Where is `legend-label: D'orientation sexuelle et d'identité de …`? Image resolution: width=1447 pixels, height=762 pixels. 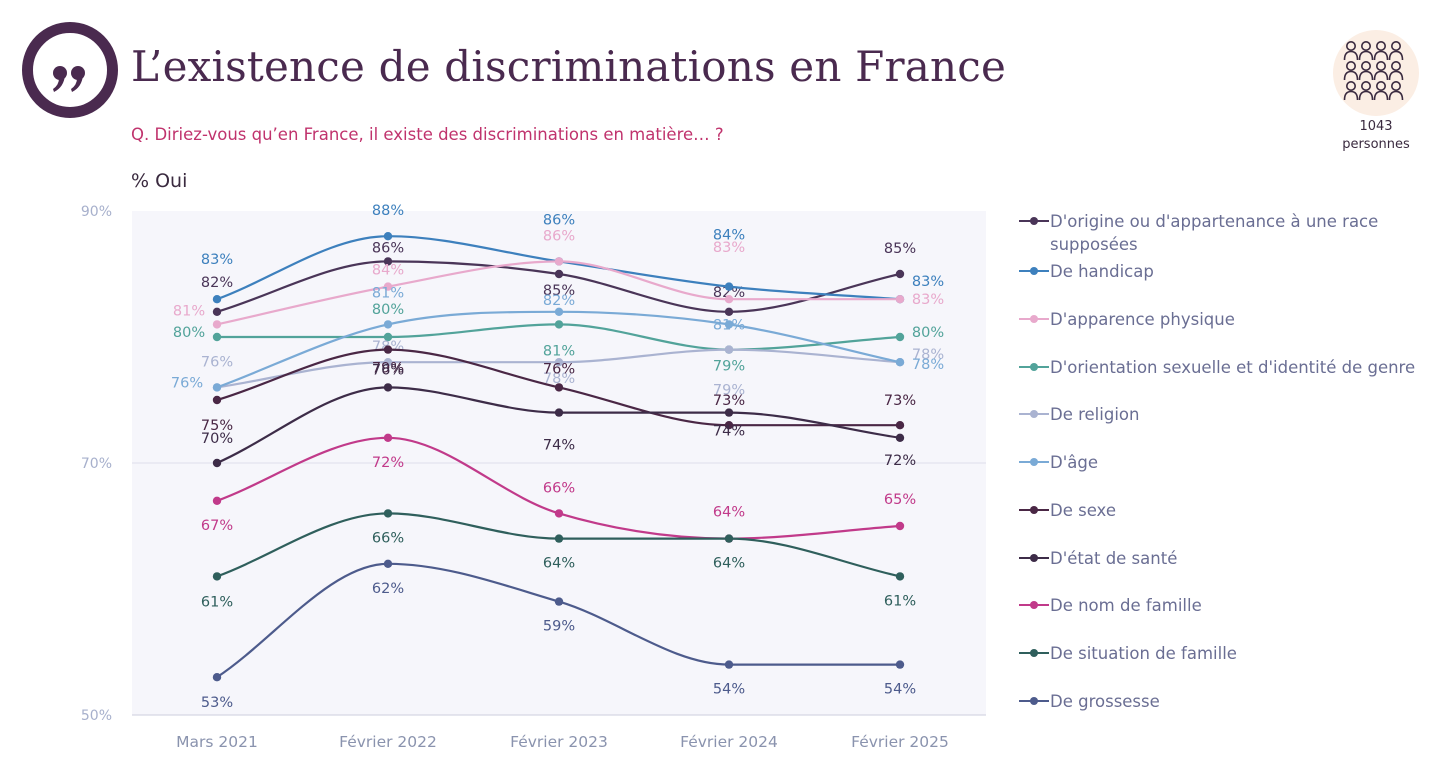 legend-label: D'orientation sexuelle et d'identité de … is located at coordinates (1233, 367).